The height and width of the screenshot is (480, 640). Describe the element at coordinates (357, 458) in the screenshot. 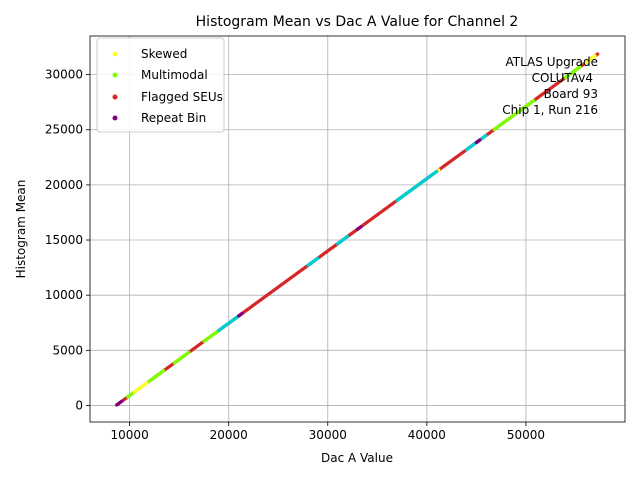

I see `x-axis-label: Dac A Value` at that location.